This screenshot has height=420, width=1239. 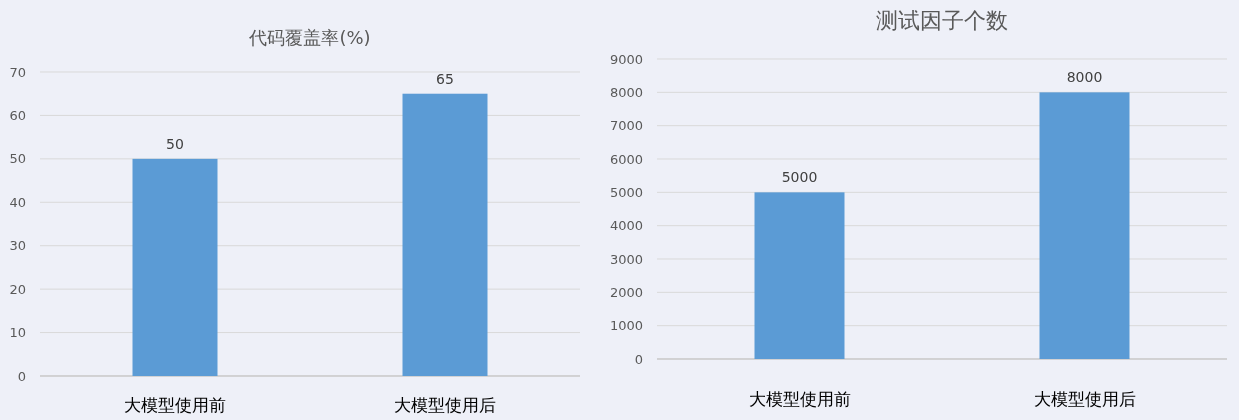 What do you see at coordinates (17, 246) in the screenshot?
I see `y-tick-label: 30` at bounding box center [17, 246].